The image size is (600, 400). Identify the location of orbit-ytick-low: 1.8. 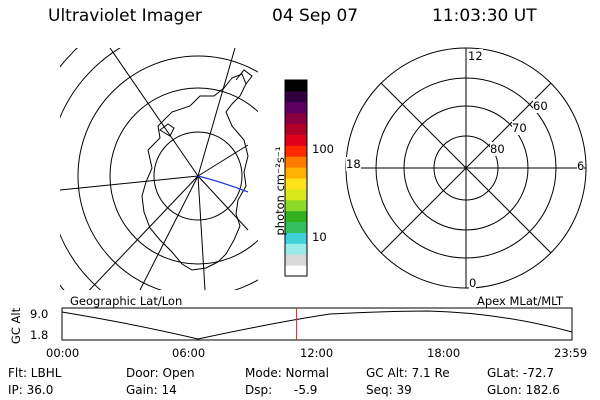
(39, 335).